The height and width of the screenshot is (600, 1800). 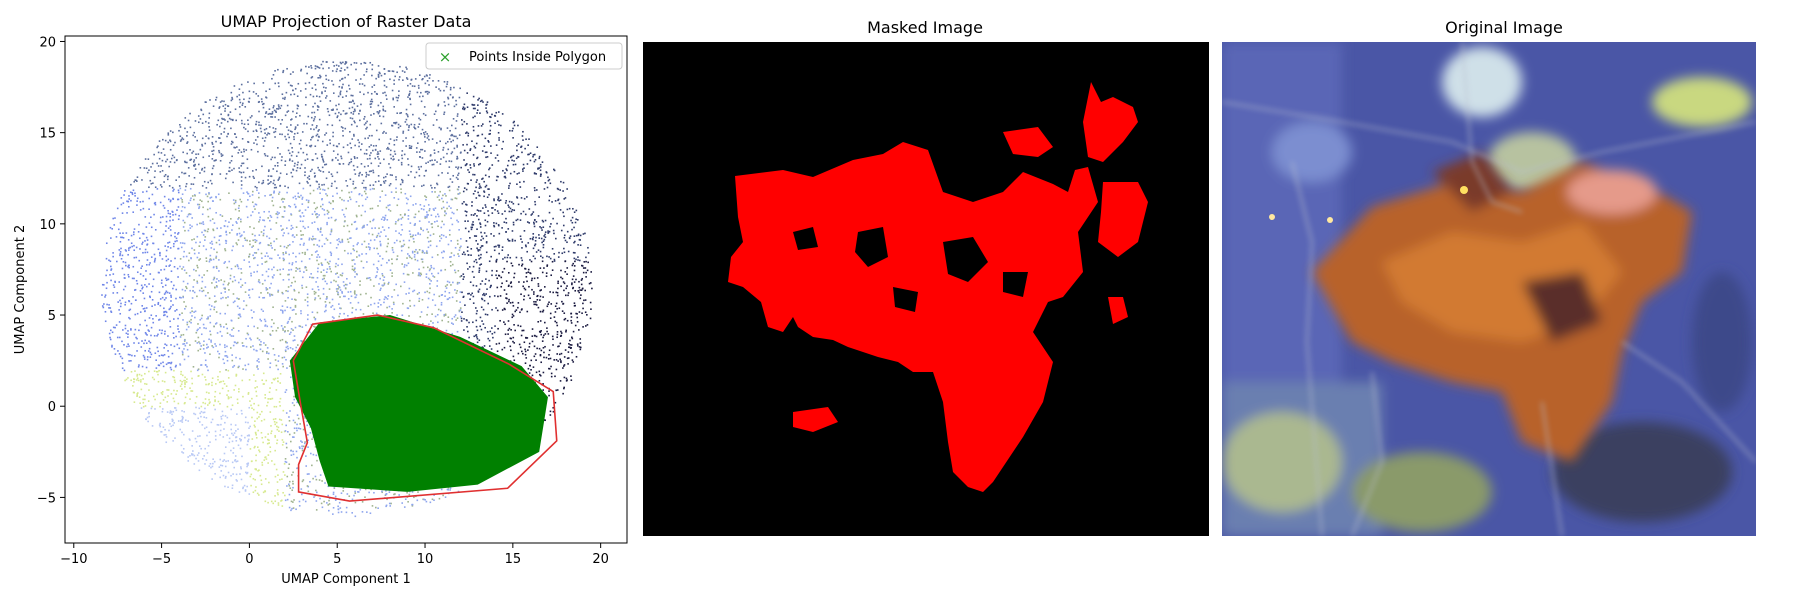 I want to click on masked-title: Masked Image, so click(x=925, y=27).